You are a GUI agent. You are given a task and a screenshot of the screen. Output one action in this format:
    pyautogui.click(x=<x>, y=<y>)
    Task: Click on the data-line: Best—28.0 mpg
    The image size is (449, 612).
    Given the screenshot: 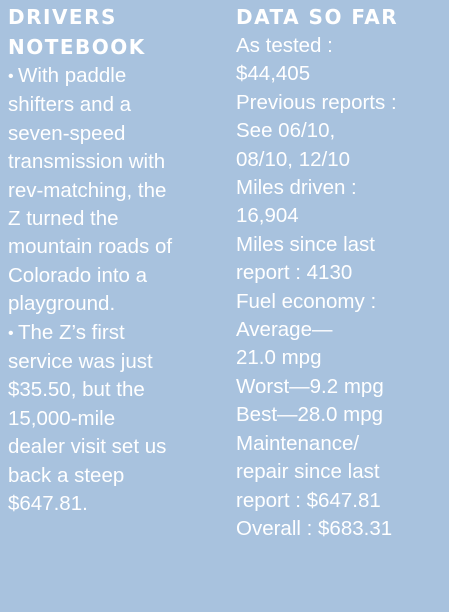 What is the action you would take?
    pyautogui.click(x=309, y=415)
    